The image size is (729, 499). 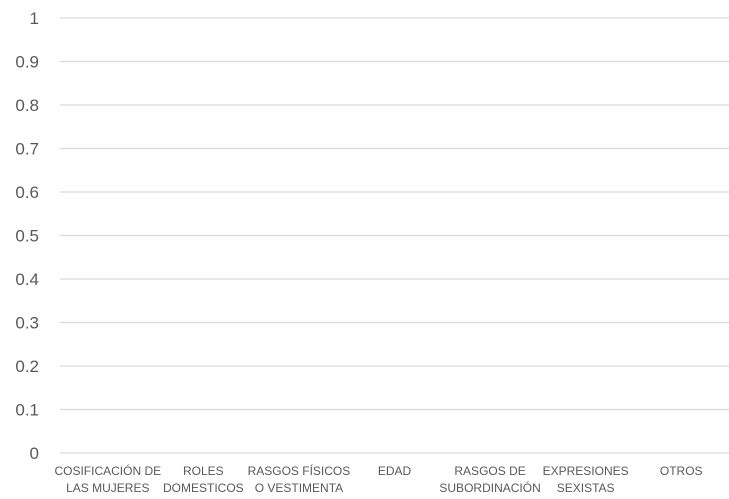 I want to click on x-tick-label: EDAD, so click(x=395, y=471).